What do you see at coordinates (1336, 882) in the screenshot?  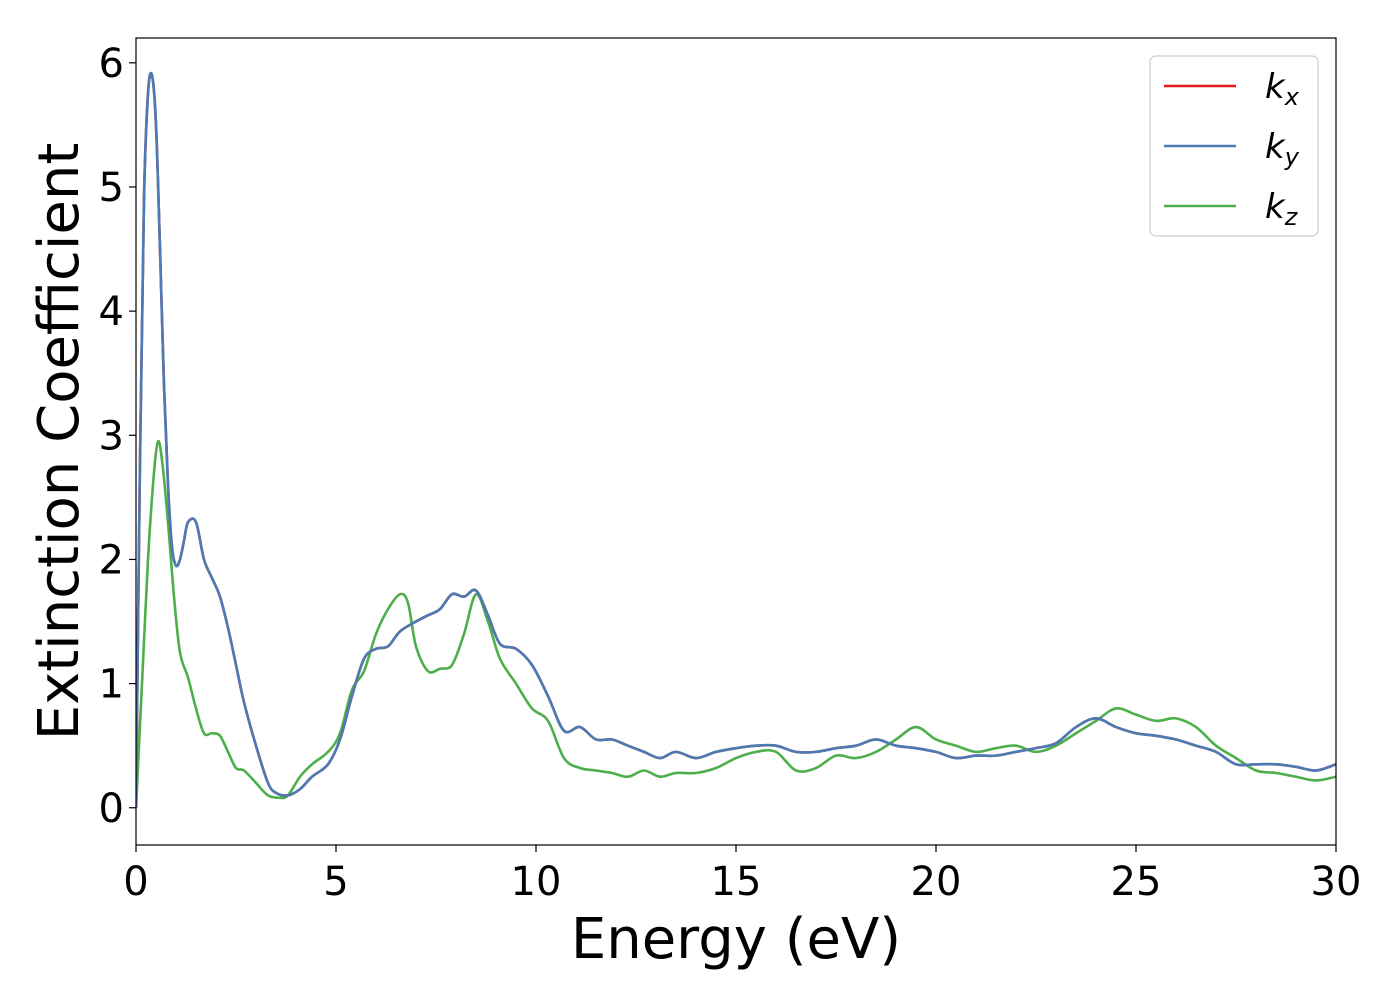 I see `x-tick-label: 30` at bounding box center [1336, 882].